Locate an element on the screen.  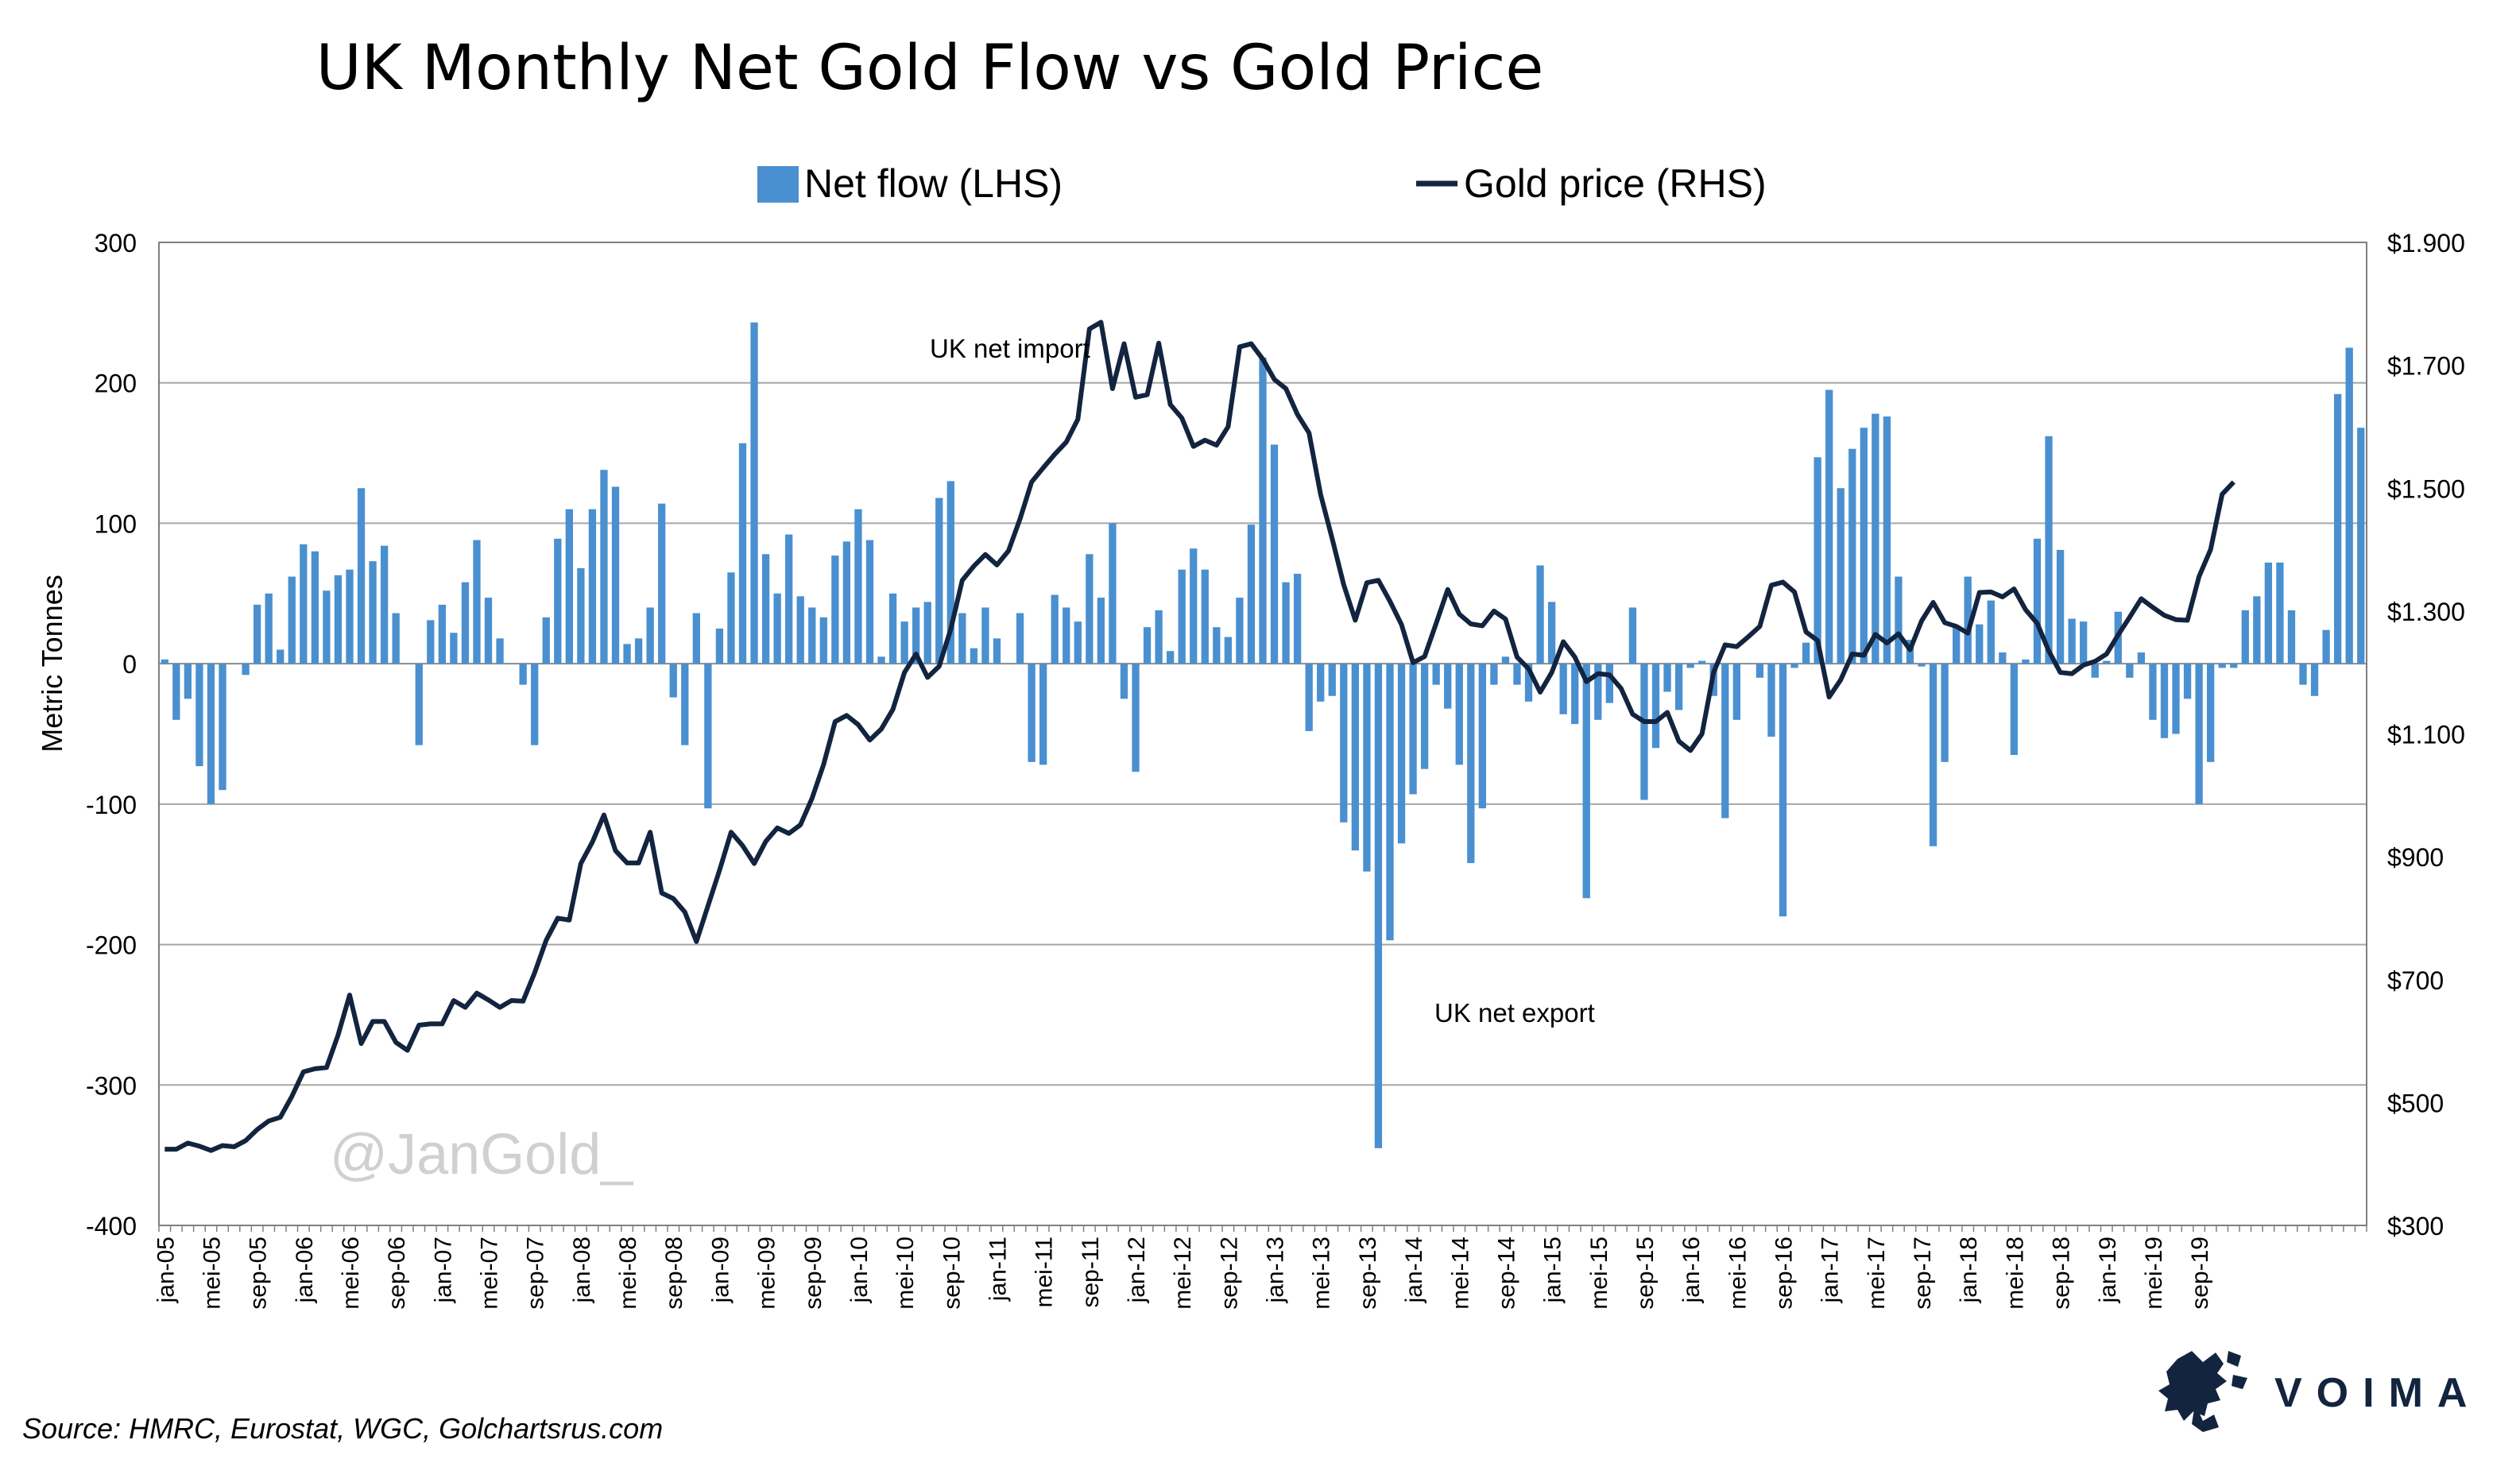
x-tick-label: sep-13 is located at coordinates (1368, 1274).